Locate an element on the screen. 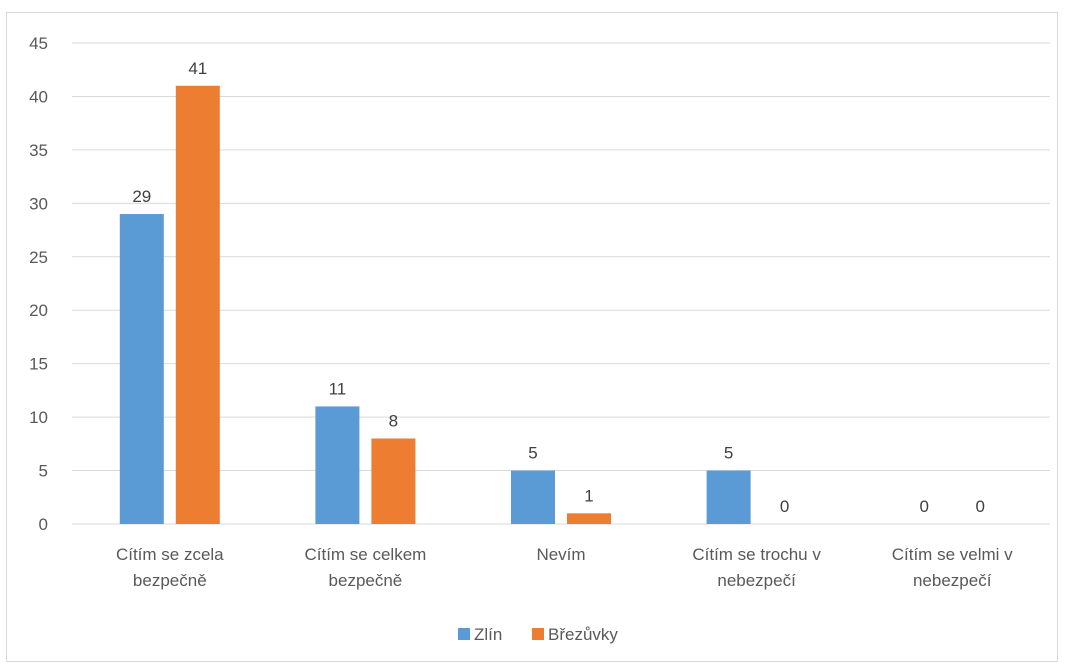 This screenshot has height=668, width=1066. y-tick-label: 5 is located at coordinates (43, 471).